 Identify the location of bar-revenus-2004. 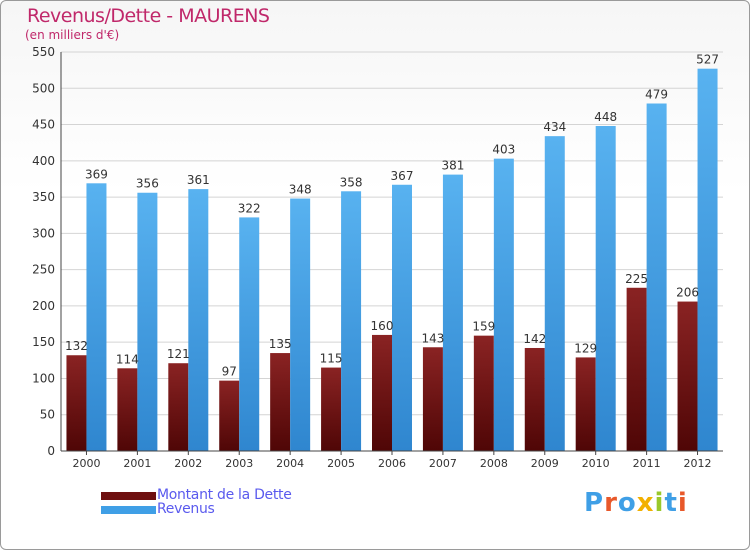
(300, 324).